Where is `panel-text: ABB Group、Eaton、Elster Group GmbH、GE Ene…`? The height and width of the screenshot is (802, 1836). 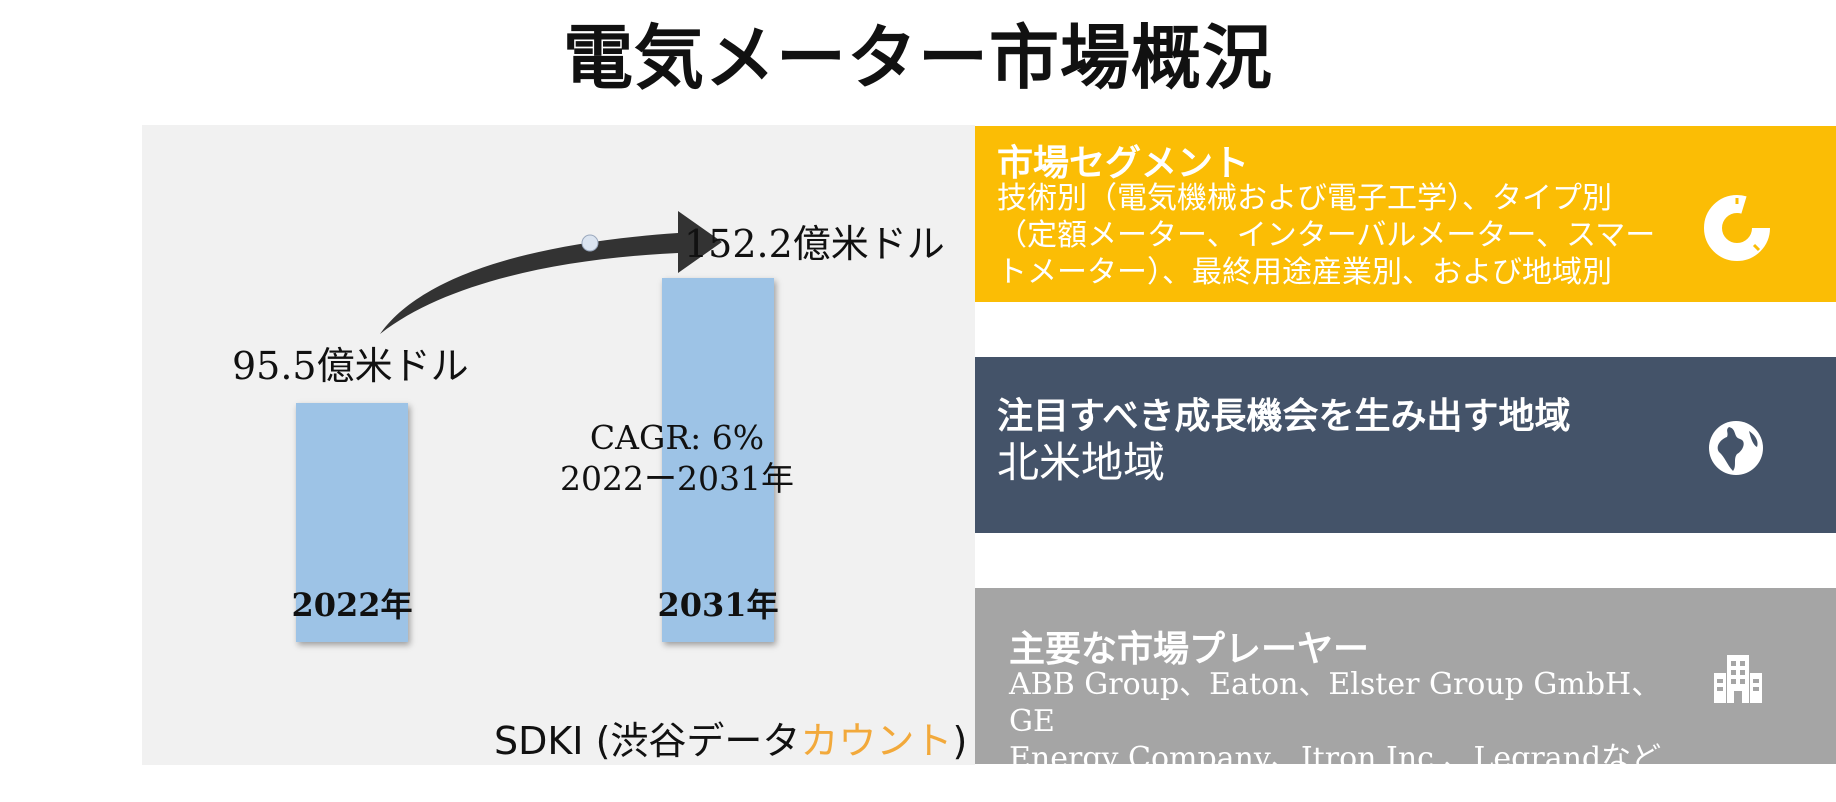
panel-text: ABB Group、Eaton、Elster Group GmbH、GE Ene… is located at coordinates (1349, 721).